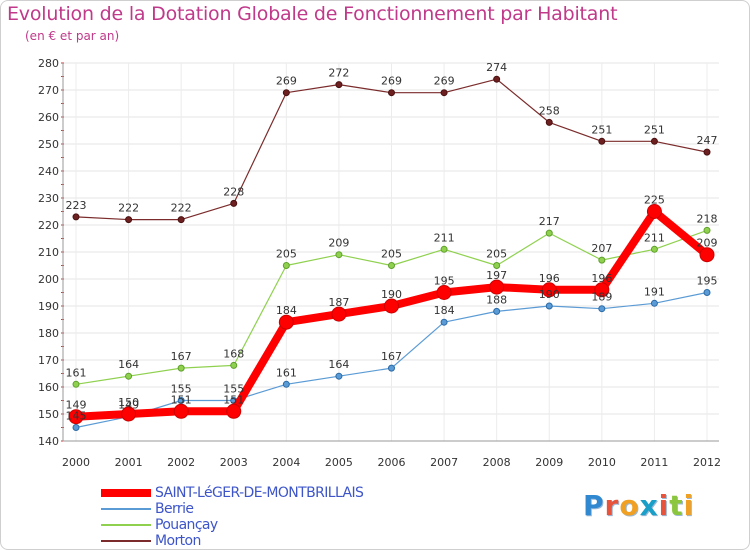 The width and height of the screenshot is (750, 550). Describe the element at coordinates (391, 294) in the screenshot. I see `series-0-label-2006: 190` at that location.